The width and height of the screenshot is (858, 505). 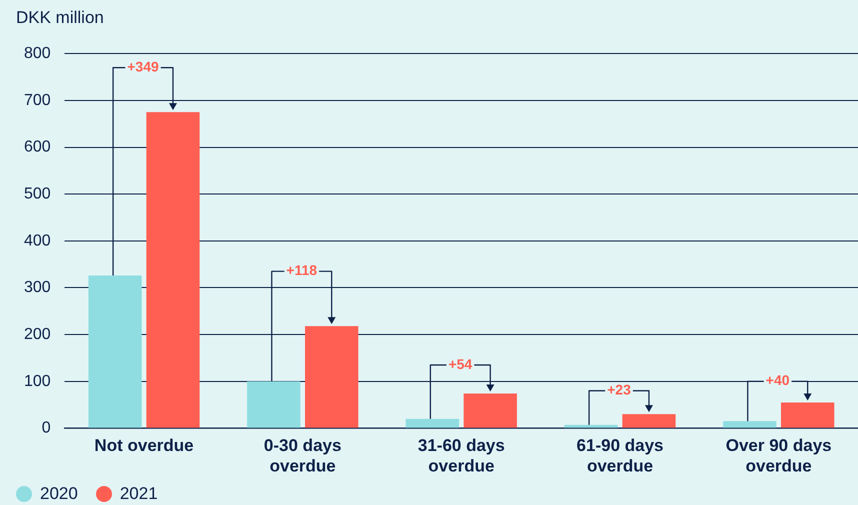 What do you see at coordinates (37, 381) in the screenshot?
I see `y-tick-label: 100` at bounding box center [37, 381].